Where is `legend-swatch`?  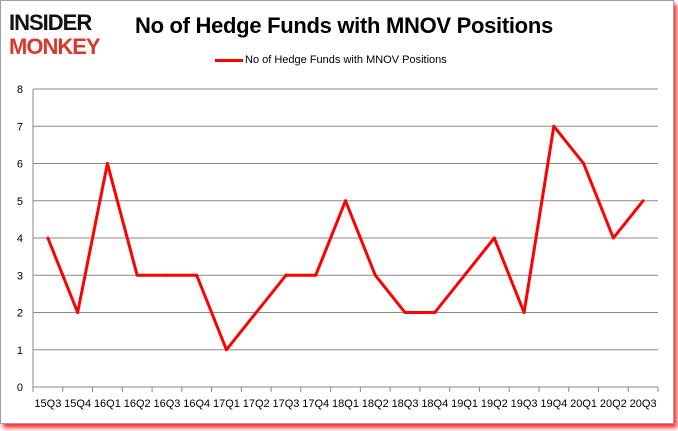
legend-swatch is located at coordinates (229, 60).